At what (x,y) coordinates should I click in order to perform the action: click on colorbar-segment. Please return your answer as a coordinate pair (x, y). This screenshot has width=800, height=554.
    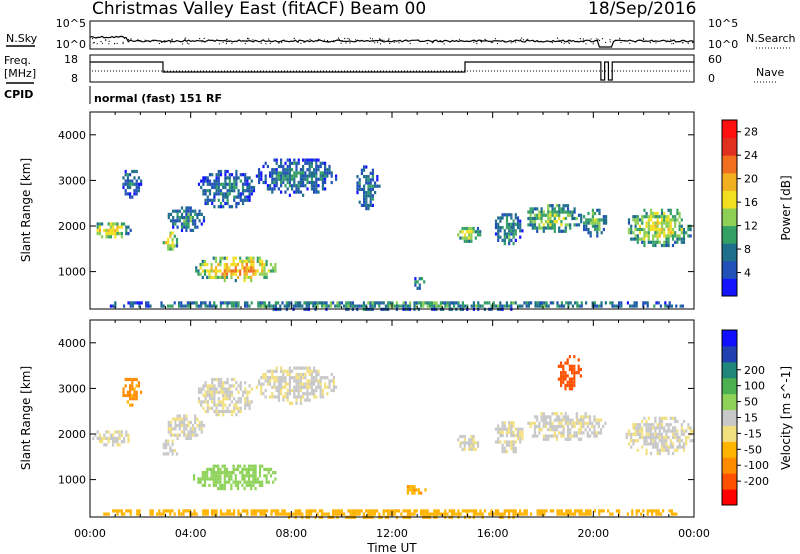
    Looking at the image, I should click on (729, 338).